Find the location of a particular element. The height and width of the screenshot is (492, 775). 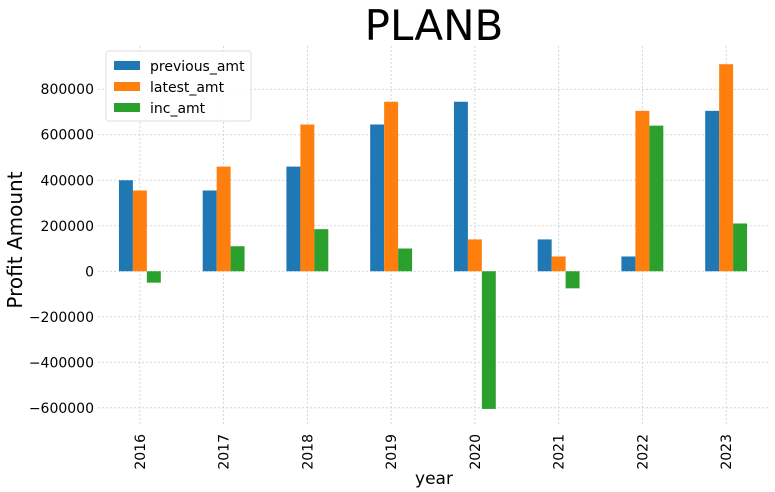

y-tick-label: 400000 is located at coordinates (67, 181).